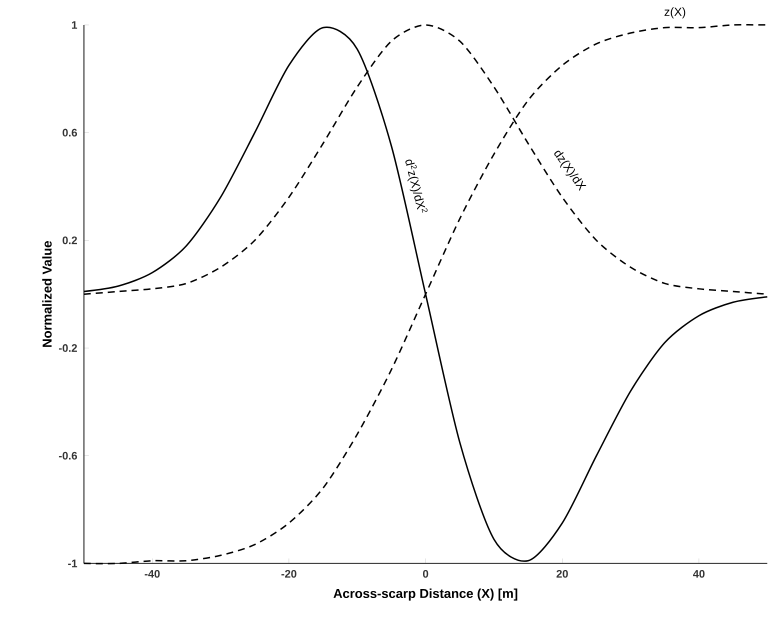 Image resolution: width=768 pixels, height=626 pixels. What do you see at coordinates (425, 574) in the screenshot?
I see `x-tick-label: 0` at bounding box center [425, 574].